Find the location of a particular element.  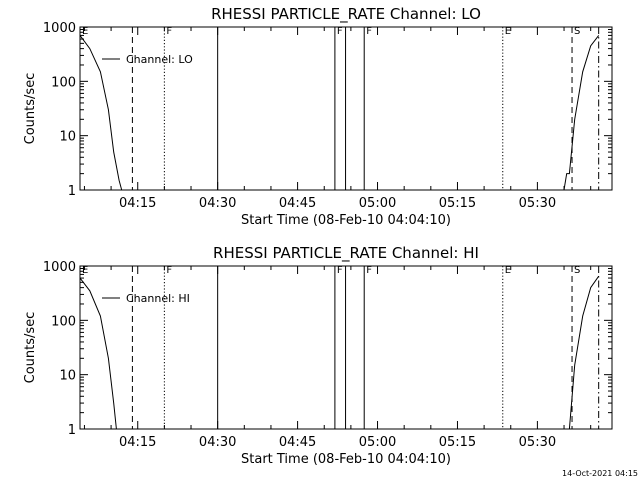

legend-label: Channel: LO is located at coordinates (159, 59).